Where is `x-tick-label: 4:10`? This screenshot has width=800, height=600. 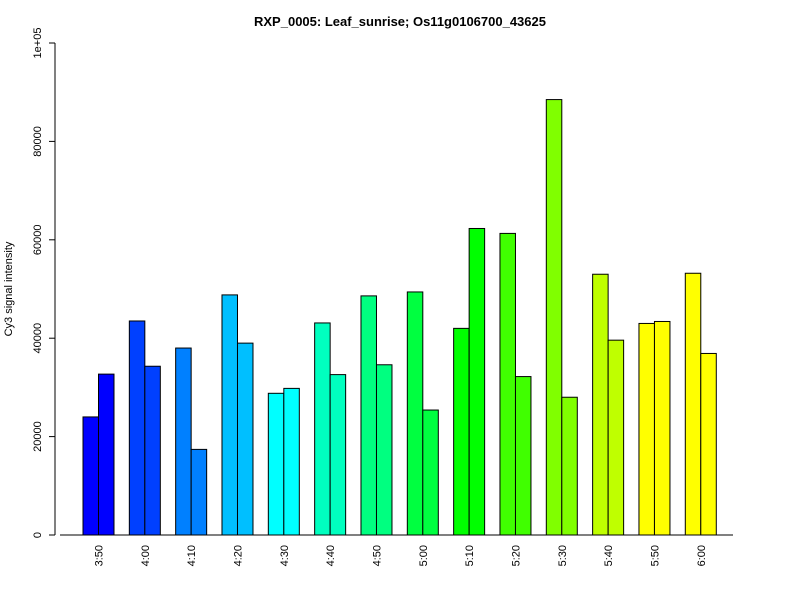
x-tick-label: 4:10 is located at coordinates (192, 555).